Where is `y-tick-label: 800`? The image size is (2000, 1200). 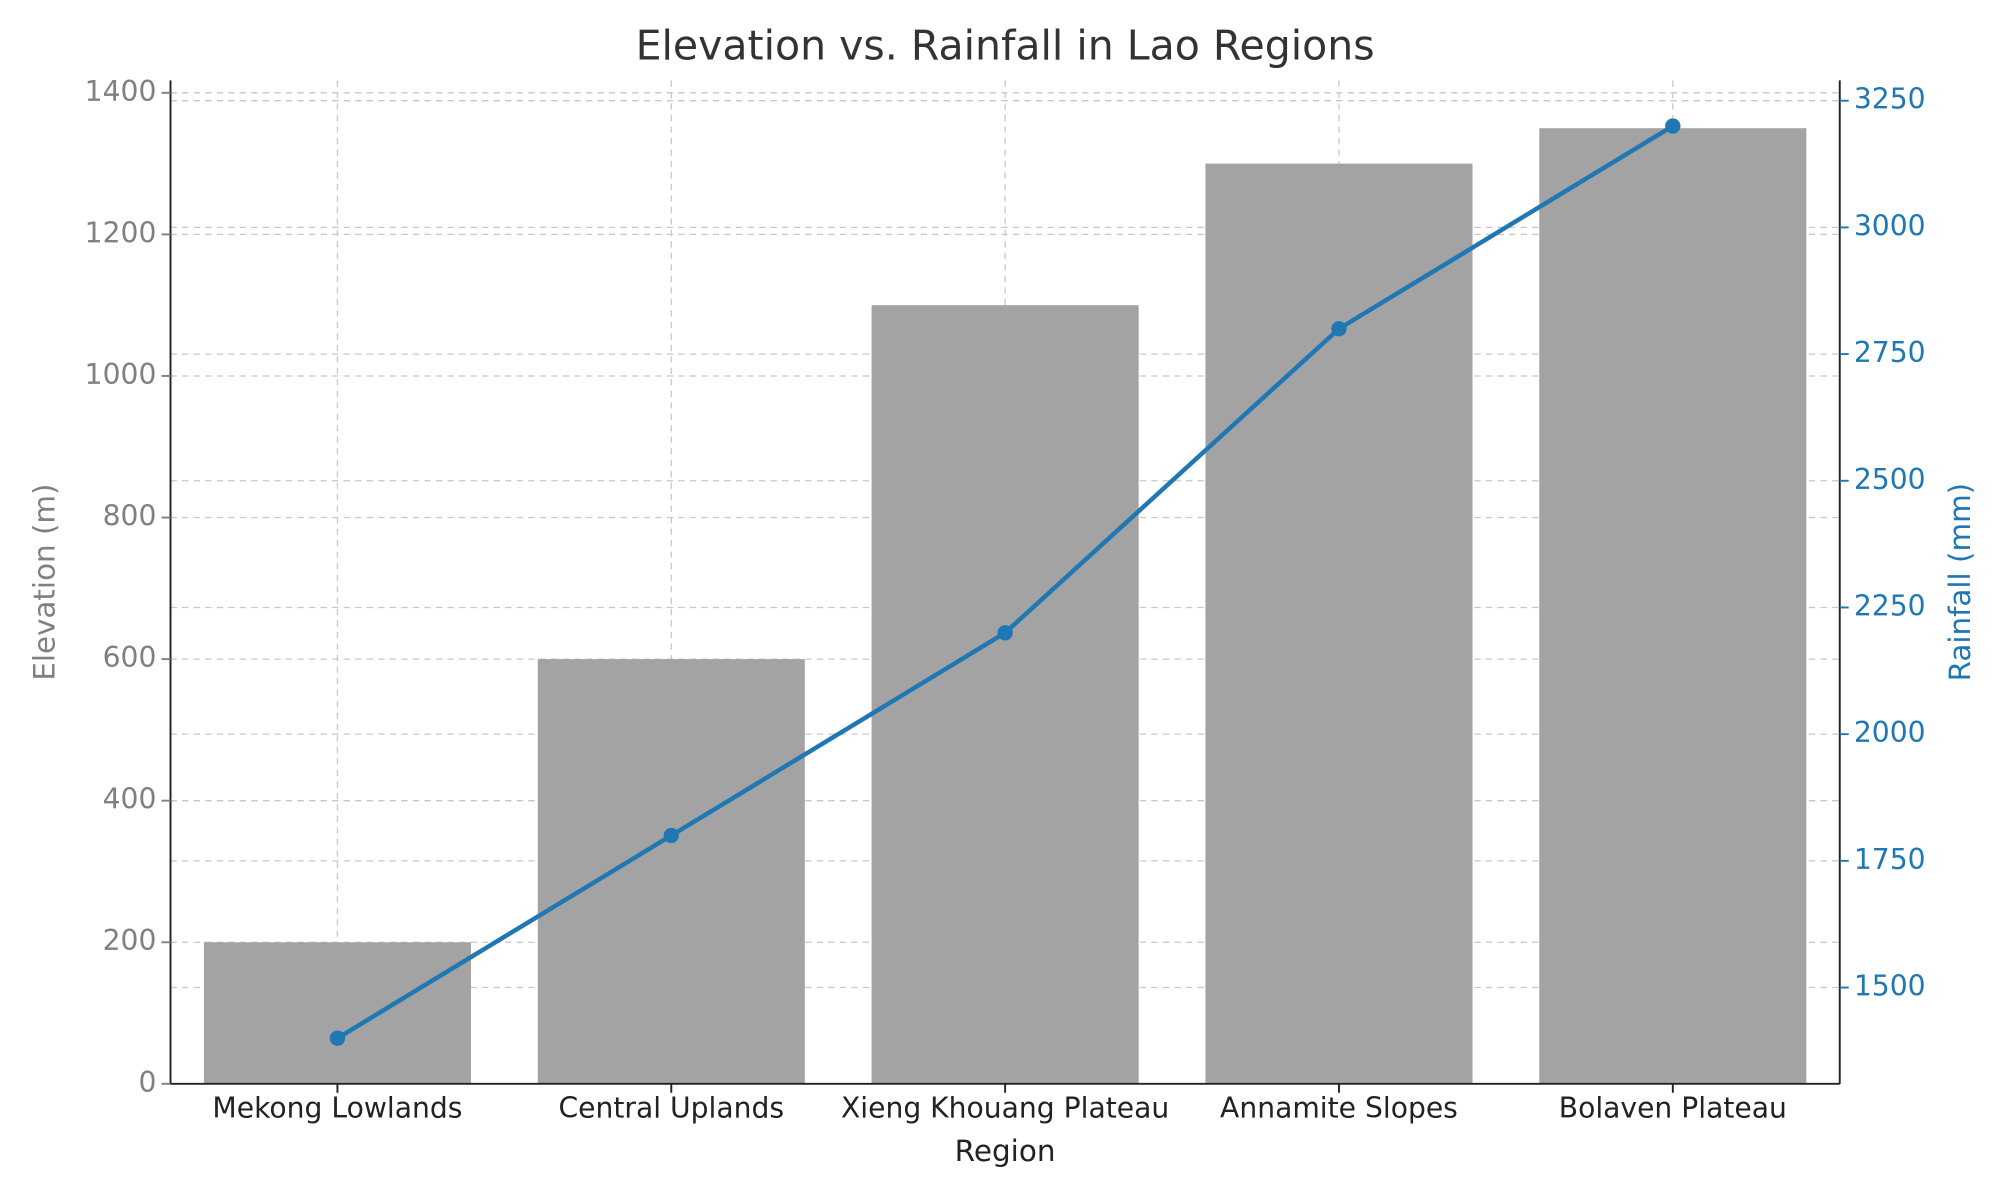
y-tick-label: 800 is located at coordinates (130, 516).